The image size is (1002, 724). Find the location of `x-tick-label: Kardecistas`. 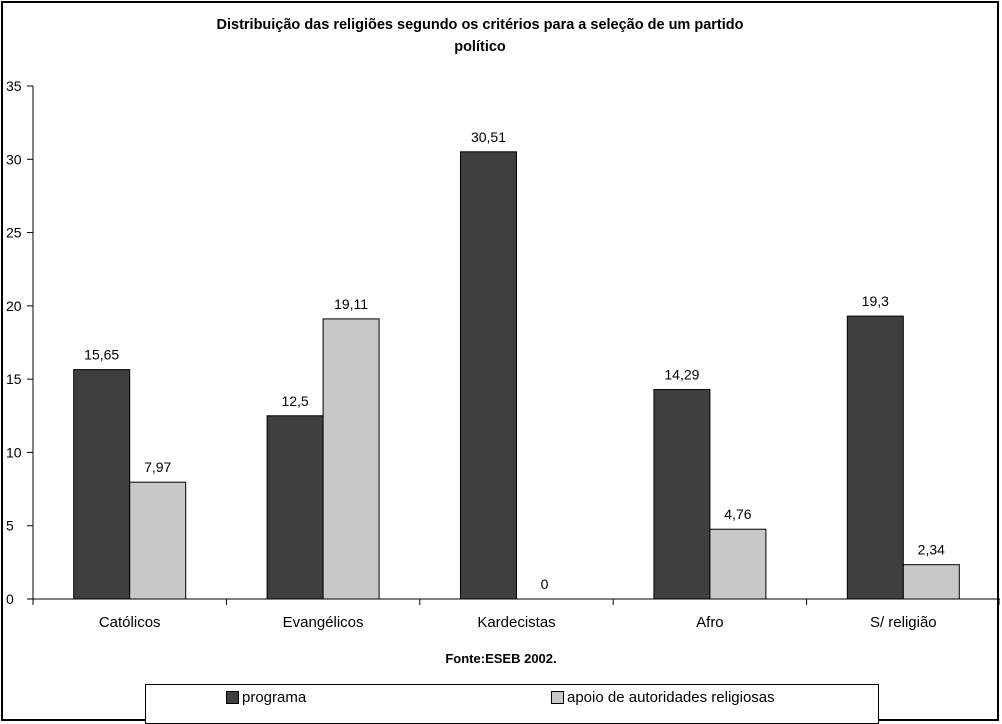

x-tick-label: Kardecistas is located at coordinates (516, 622).